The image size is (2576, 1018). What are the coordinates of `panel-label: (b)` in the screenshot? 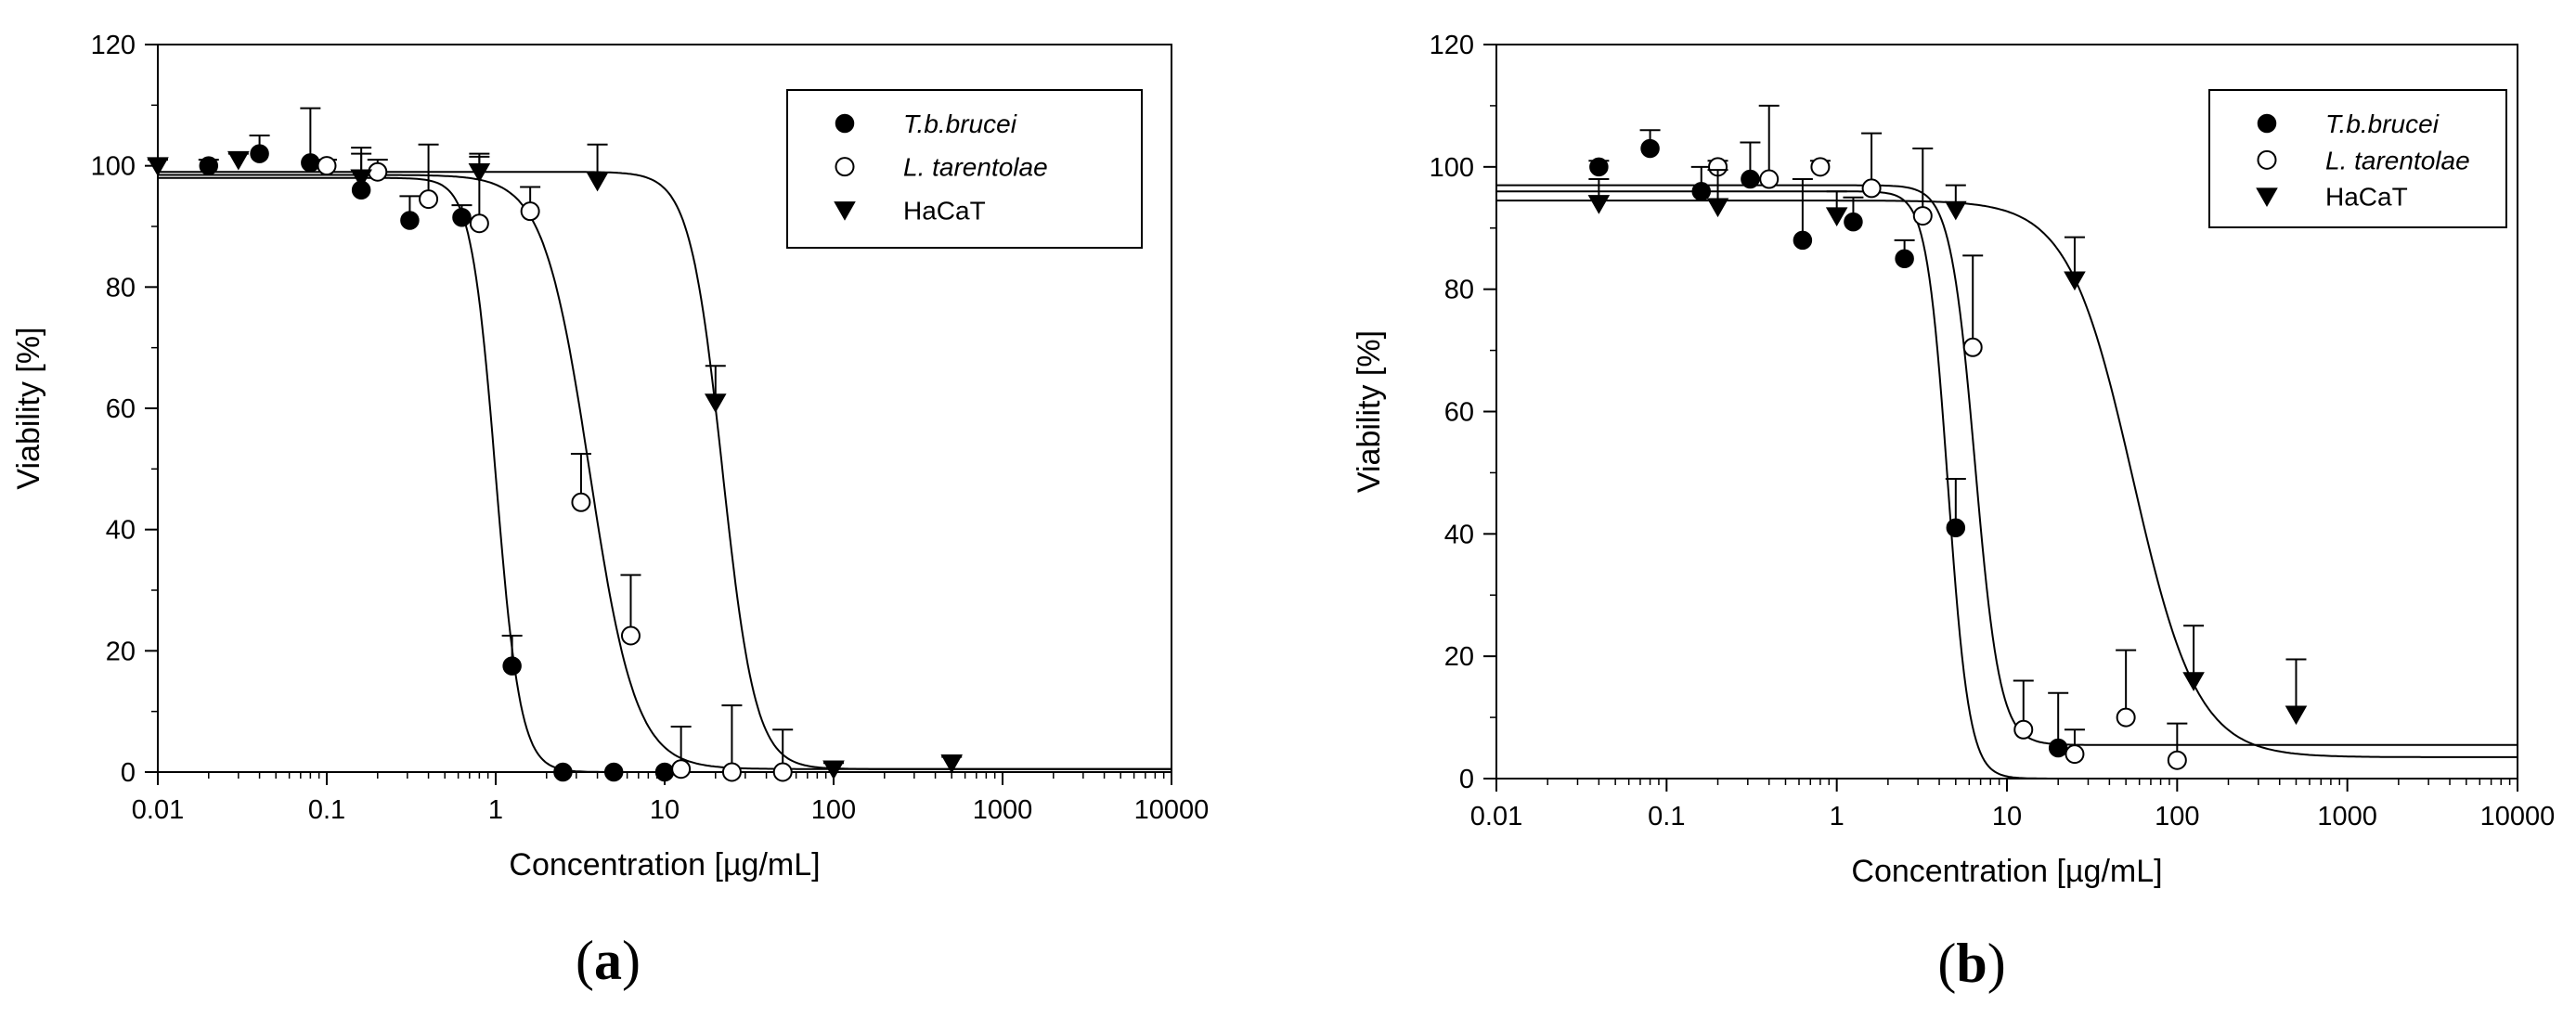 It's located at (1971, 963).